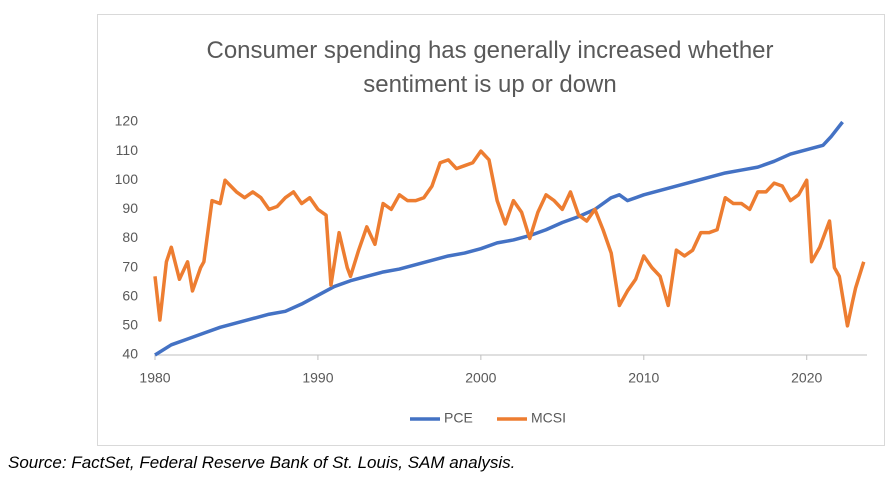 This screenshot has height=485, width=895. I want to click on legend-label: MCSI, so click(548, 418).